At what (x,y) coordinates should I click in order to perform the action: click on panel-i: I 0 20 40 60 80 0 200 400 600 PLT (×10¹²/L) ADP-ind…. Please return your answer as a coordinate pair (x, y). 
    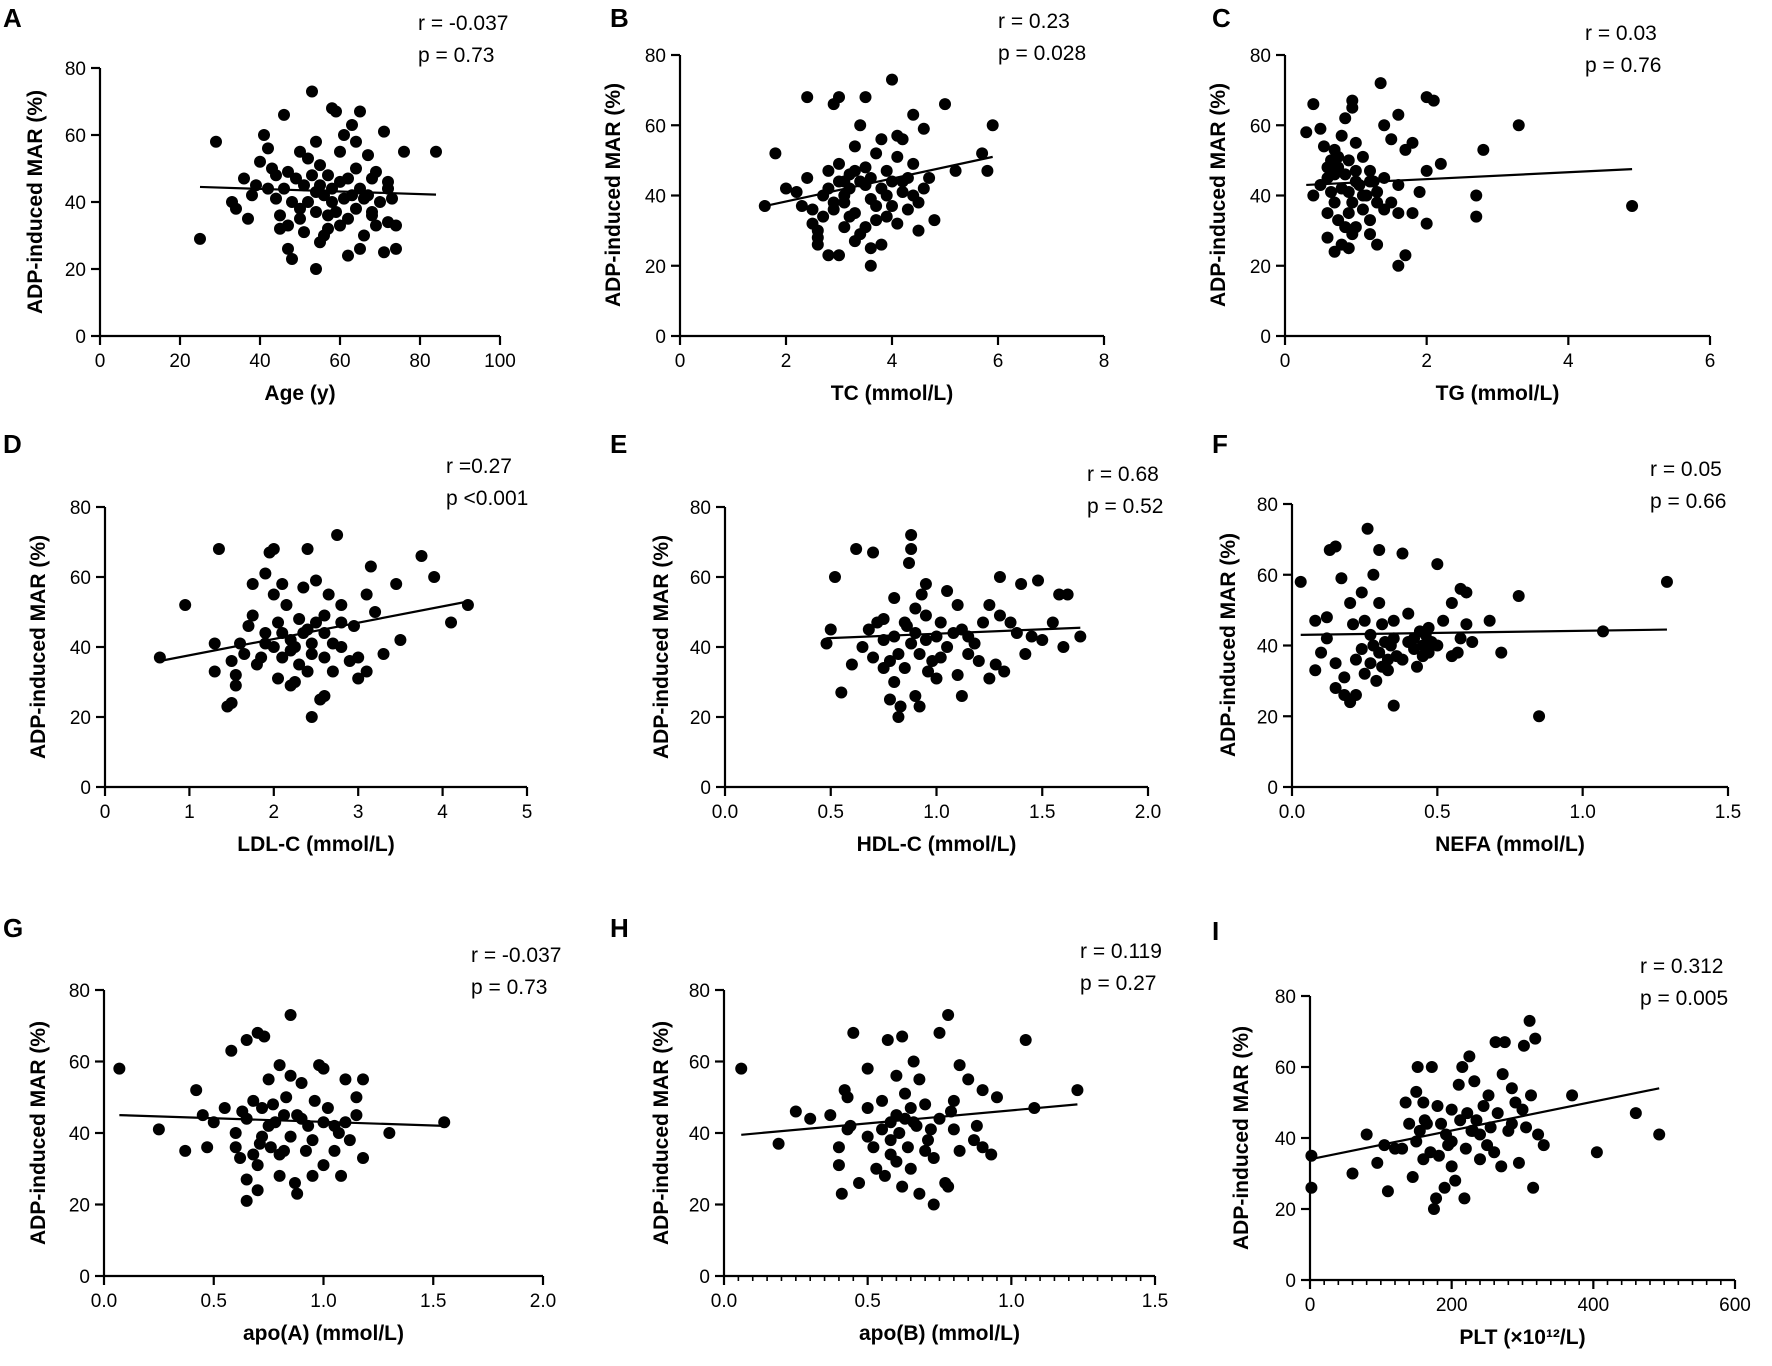
    Looking at the image, I should click on (1481, 1132).